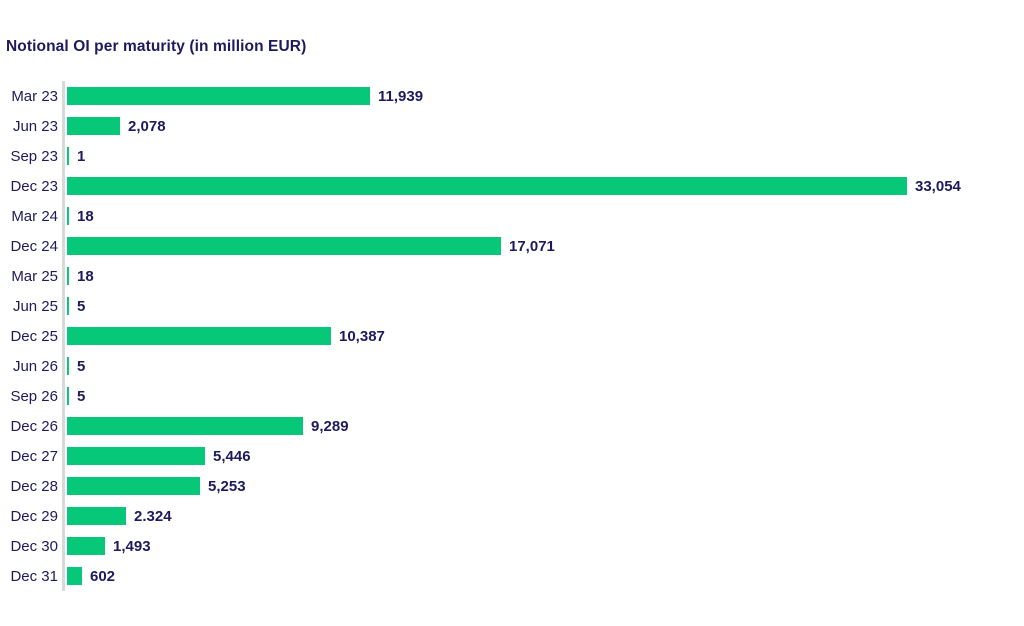 This screenshot has height=626, width=1024. I want to click on category-label: Dec 28, so click(34, 486).